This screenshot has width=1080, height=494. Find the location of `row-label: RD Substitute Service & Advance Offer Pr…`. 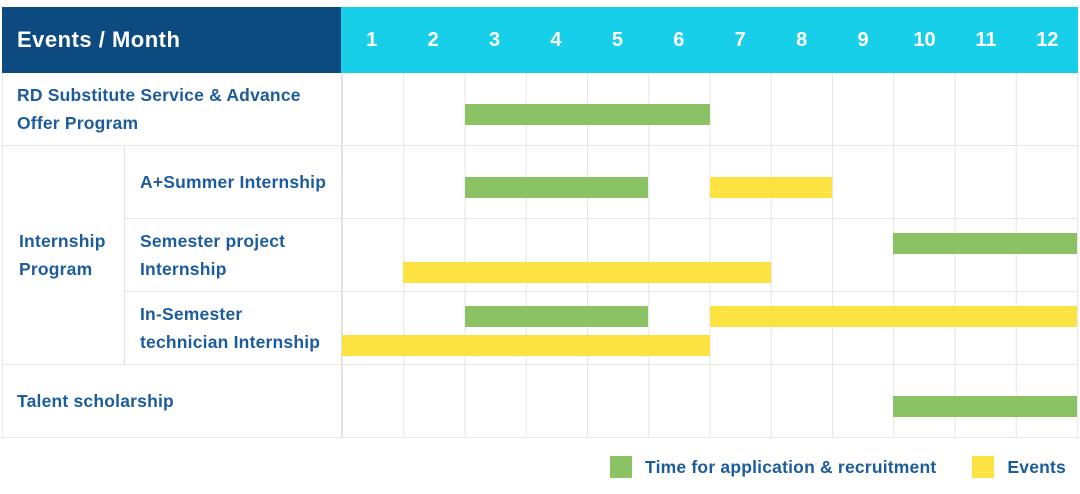

row-label: RD Substitute Service & Advance Offer Pr… is located at coordinates (172, 109).